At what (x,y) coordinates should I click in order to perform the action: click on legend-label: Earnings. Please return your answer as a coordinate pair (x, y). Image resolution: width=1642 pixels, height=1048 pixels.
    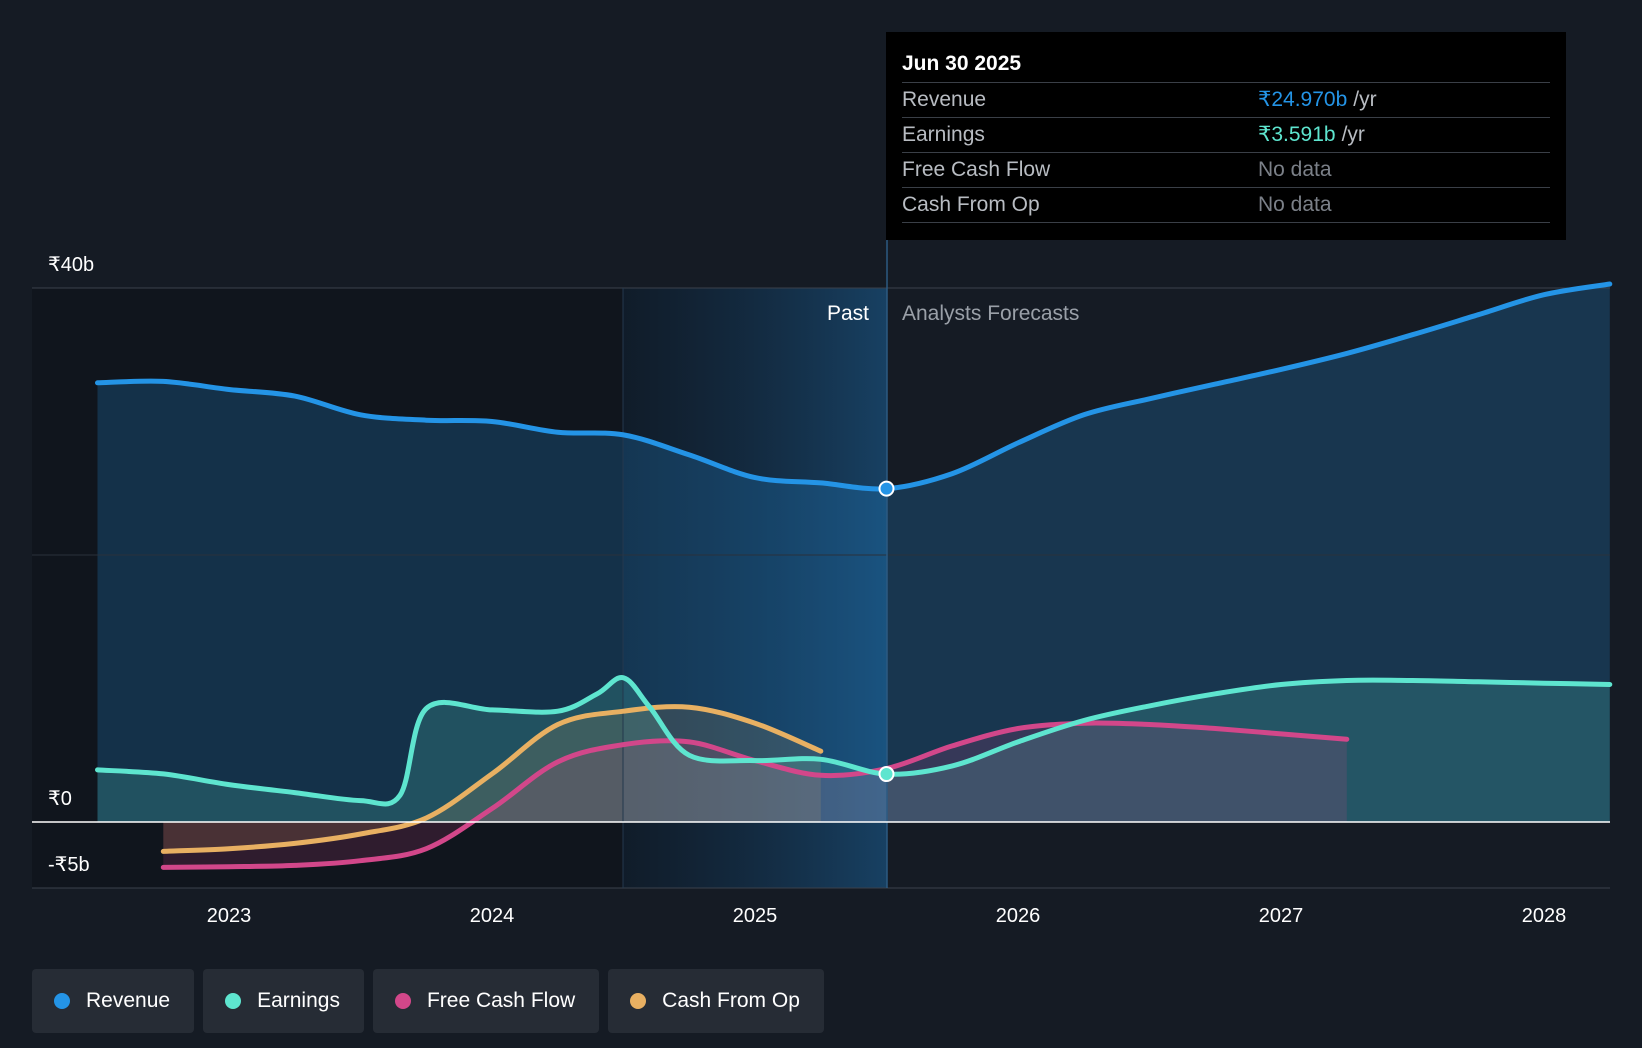
    Looking at the image, I should click on (298, 1000).